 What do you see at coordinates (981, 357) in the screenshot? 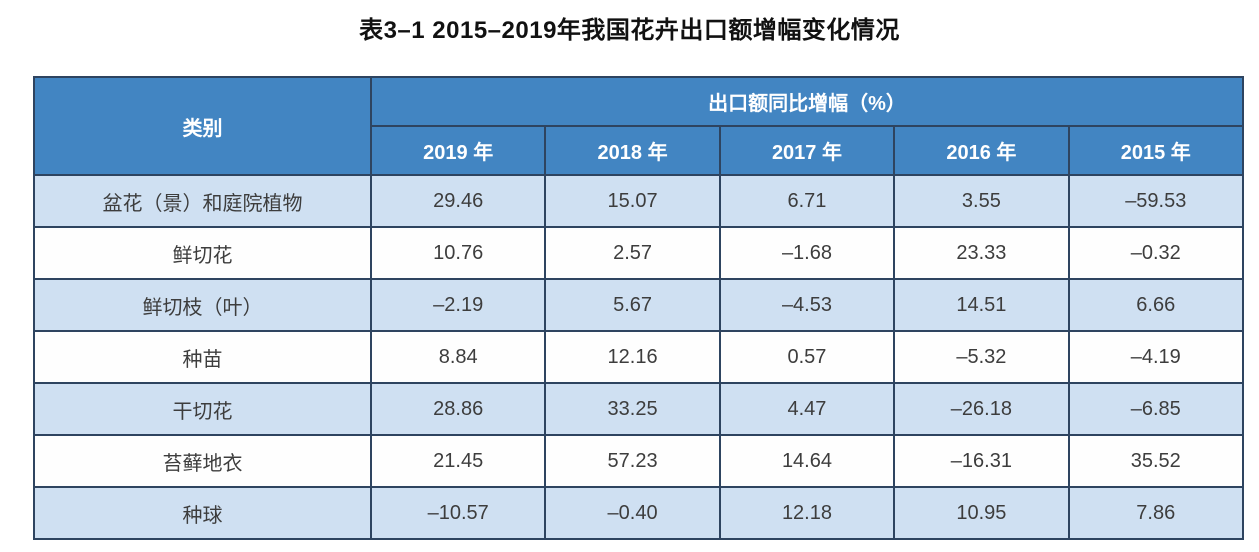
I see `value-cell: –5.32` at bounding box center [981, 357].